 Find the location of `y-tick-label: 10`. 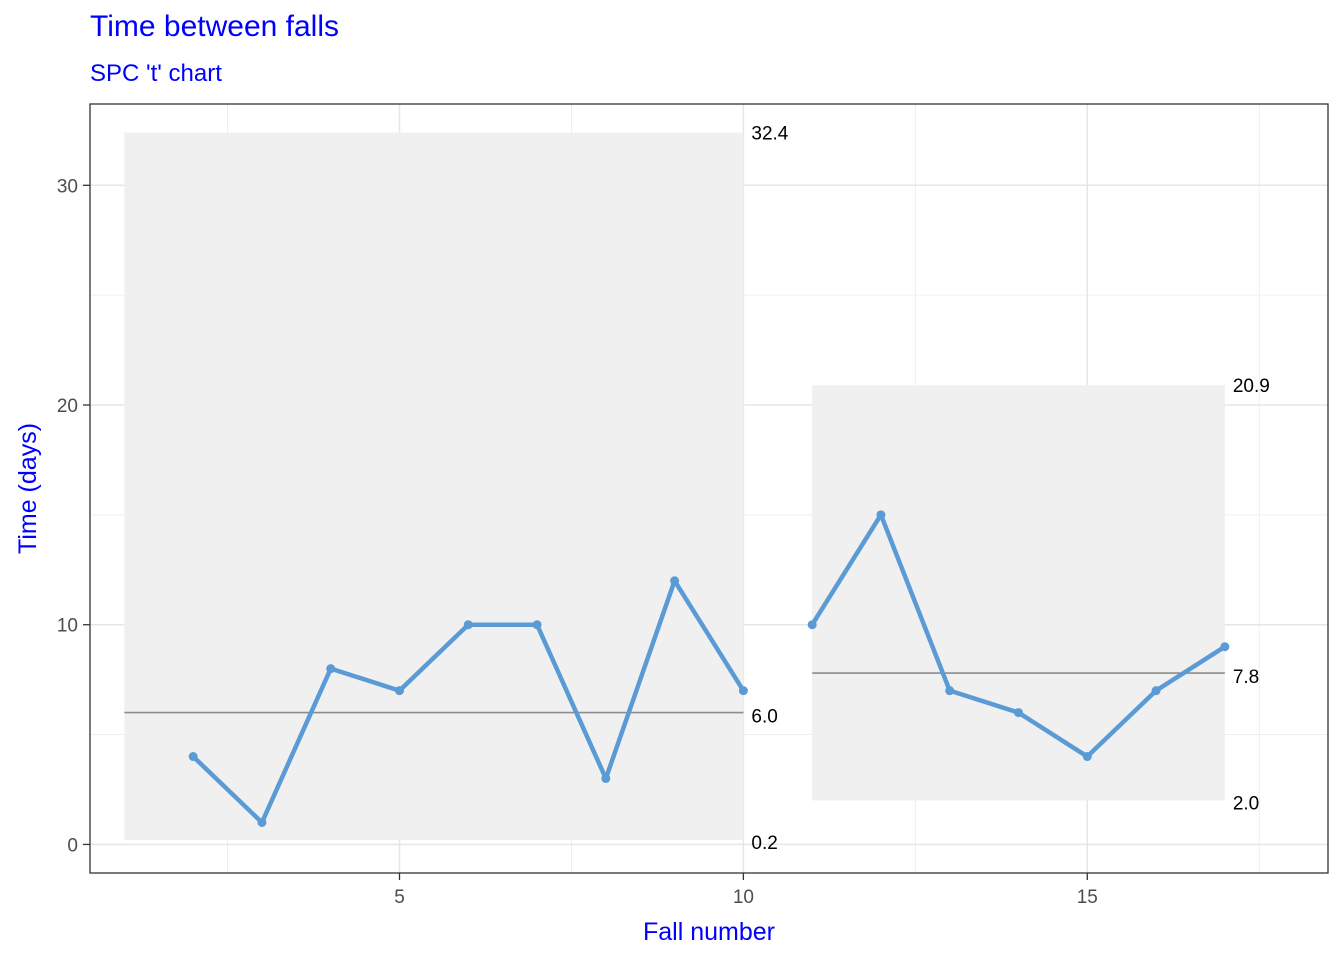

y-tick-label: 10 is located at coordinates (67, 626).